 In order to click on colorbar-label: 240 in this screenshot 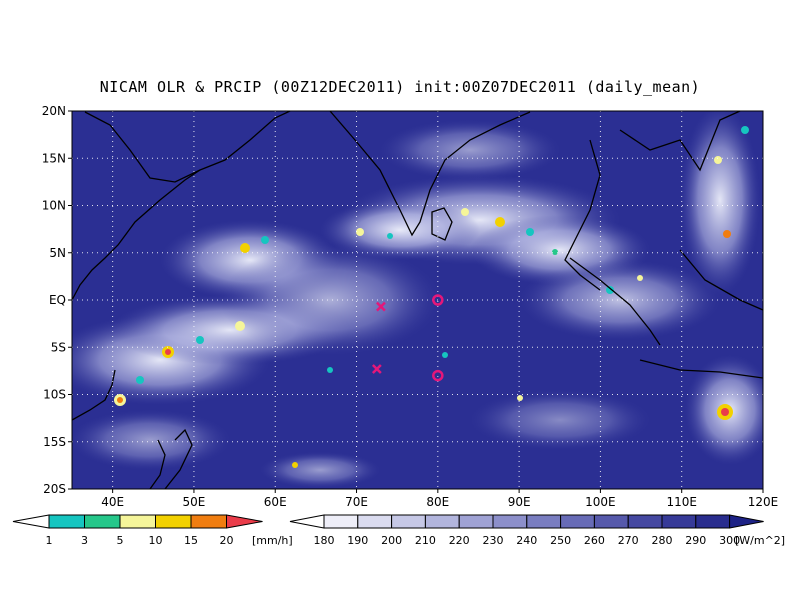, I will do `click(526, 540)`.